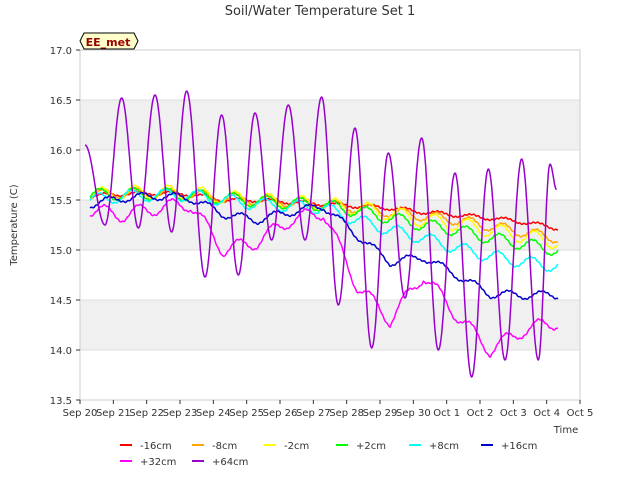  Describe the element at coordinates (296, 446) in the screenshot. I see `legend-label: -2cm` at that location.